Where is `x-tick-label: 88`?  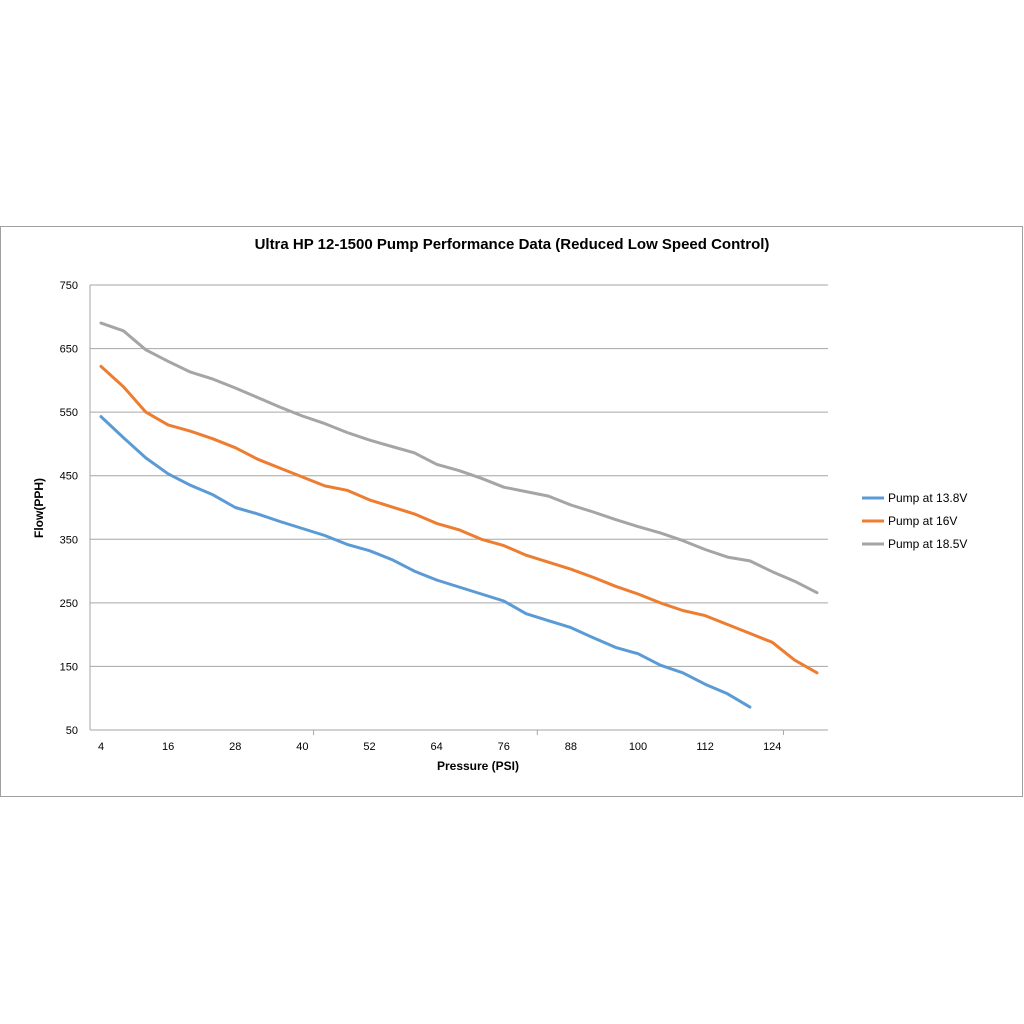 x-tick-label: 88 is located at coordinates (571, 747).